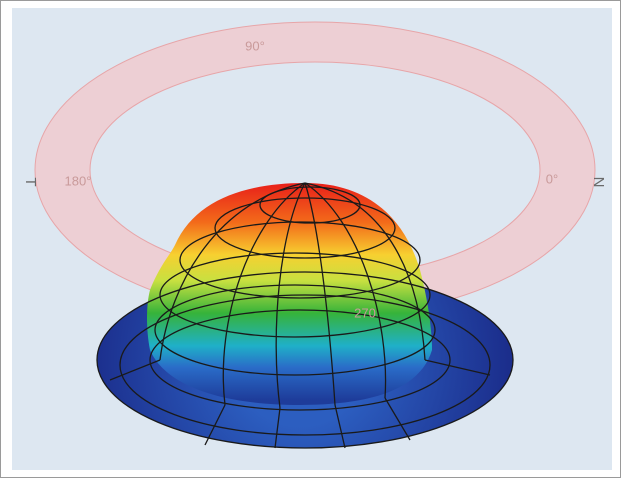 The width and height of the screenshot is (621, 478). Describe the element at coordinates (598, 182) in the screenshot. I see `side-label: N` at that location.